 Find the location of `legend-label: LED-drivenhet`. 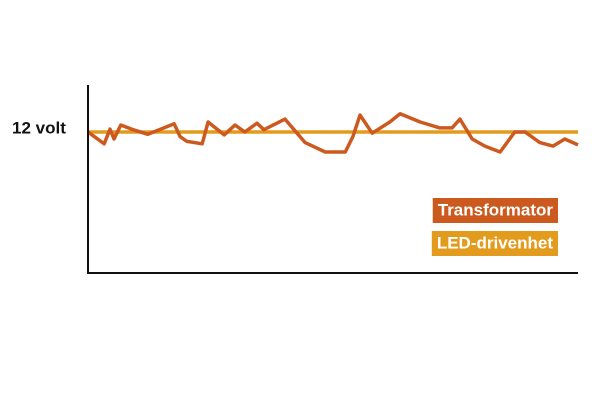

legend-label: LED-drivenhet is located at coordinates (495, 242).